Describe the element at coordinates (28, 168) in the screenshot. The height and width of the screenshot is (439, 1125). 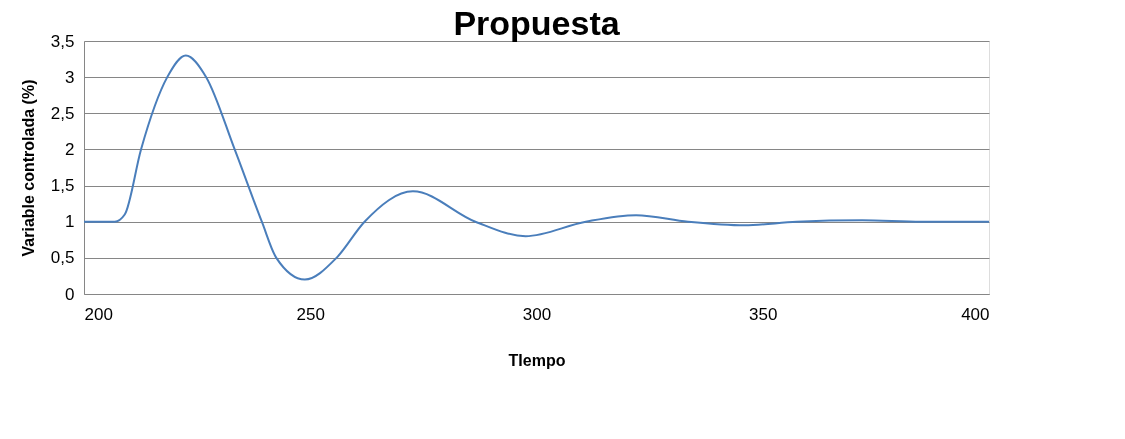
I see `y-axis-title: Variable controlada (%)` at that location.